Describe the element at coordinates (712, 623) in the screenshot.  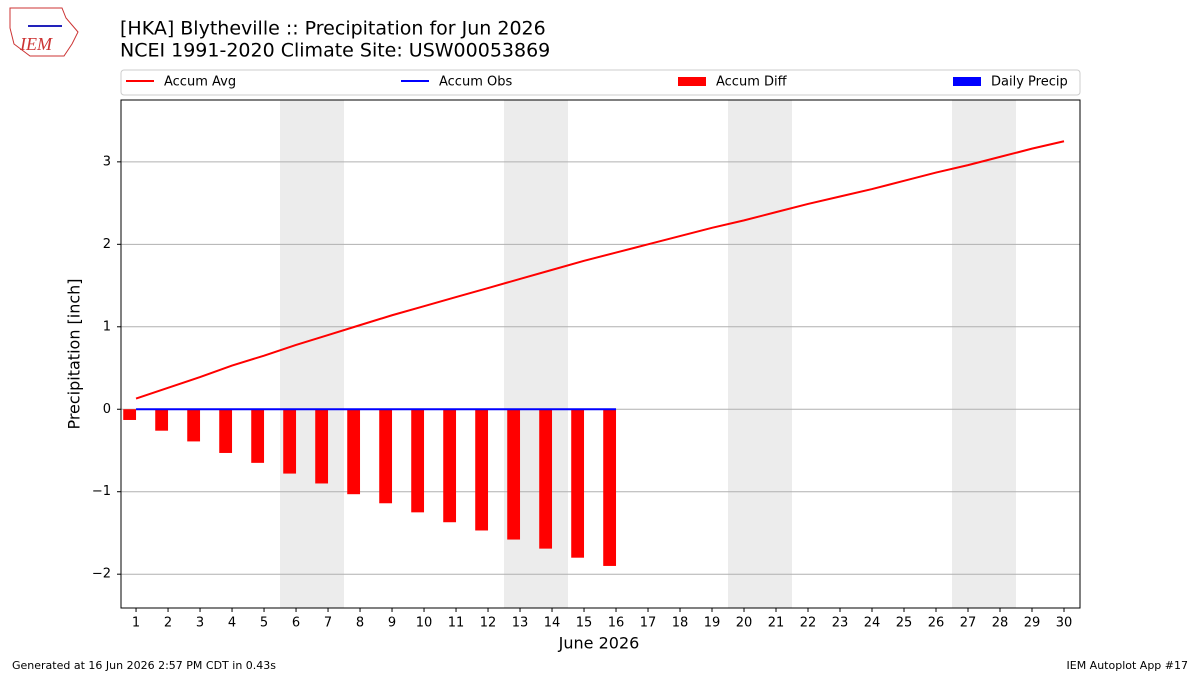
I see `x-tick-label: 19` at that location.